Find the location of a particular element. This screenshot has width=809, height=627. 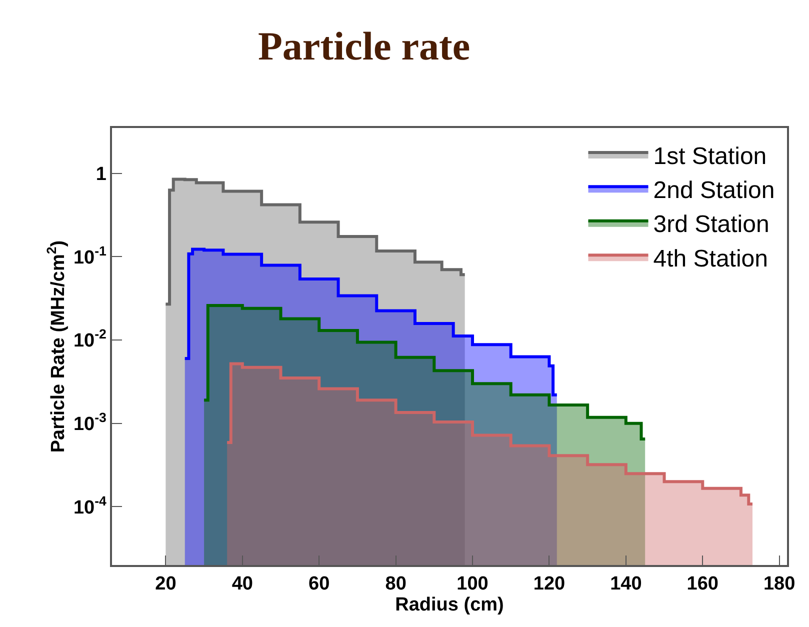

chart-title: Particle rate is located at coordinates (364, 45).